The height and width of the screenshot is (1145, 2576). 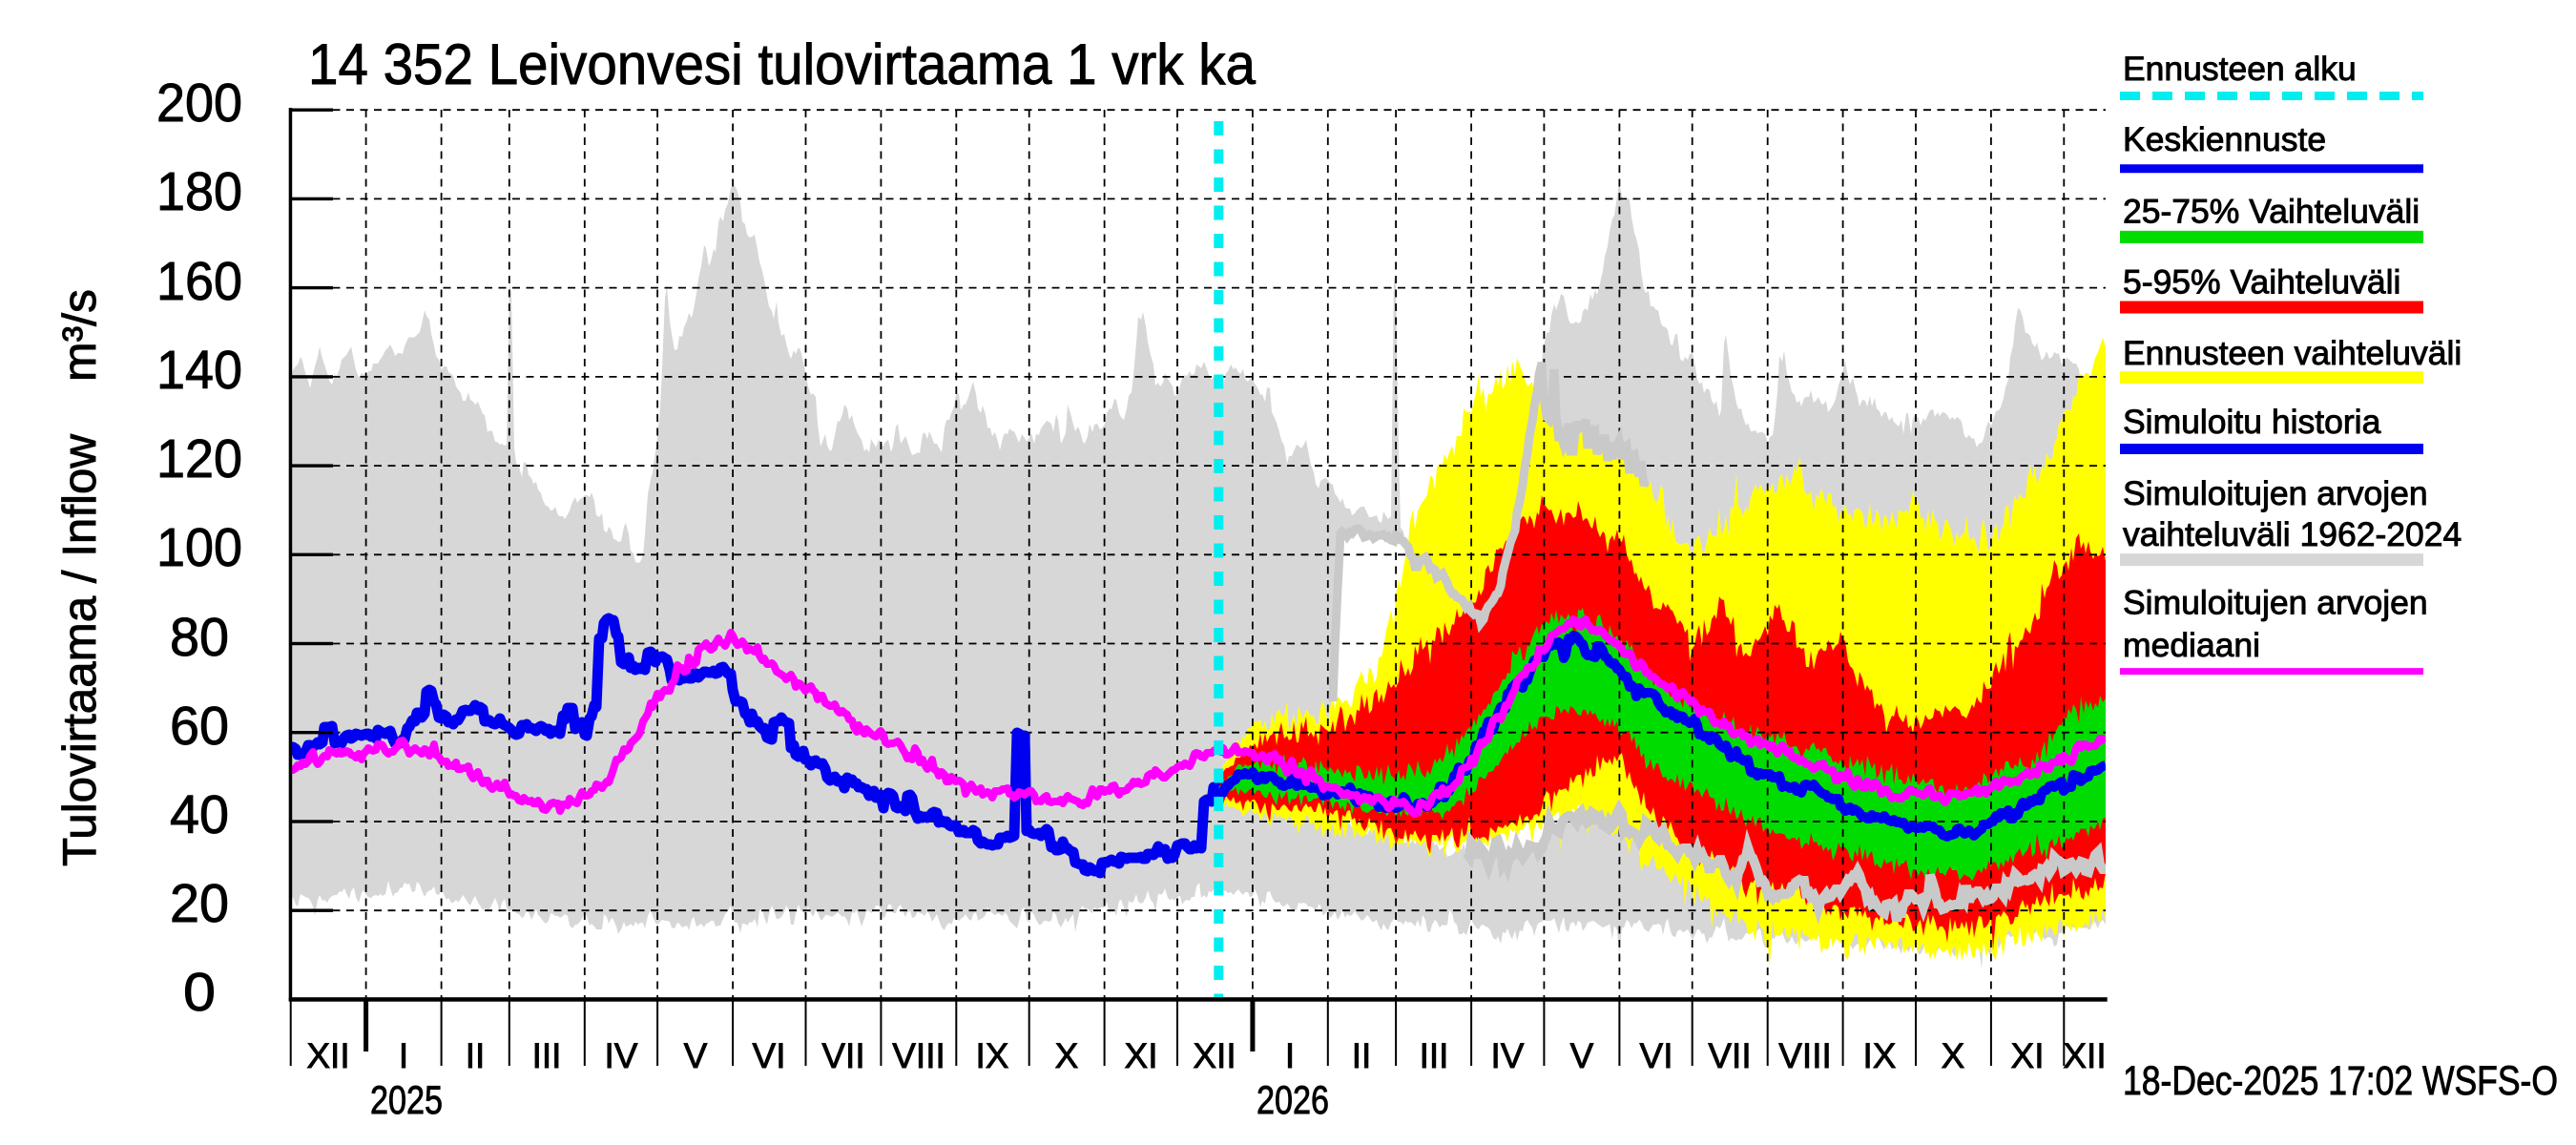 I want to click on svg-text: 160, so click(x=199, y=282).